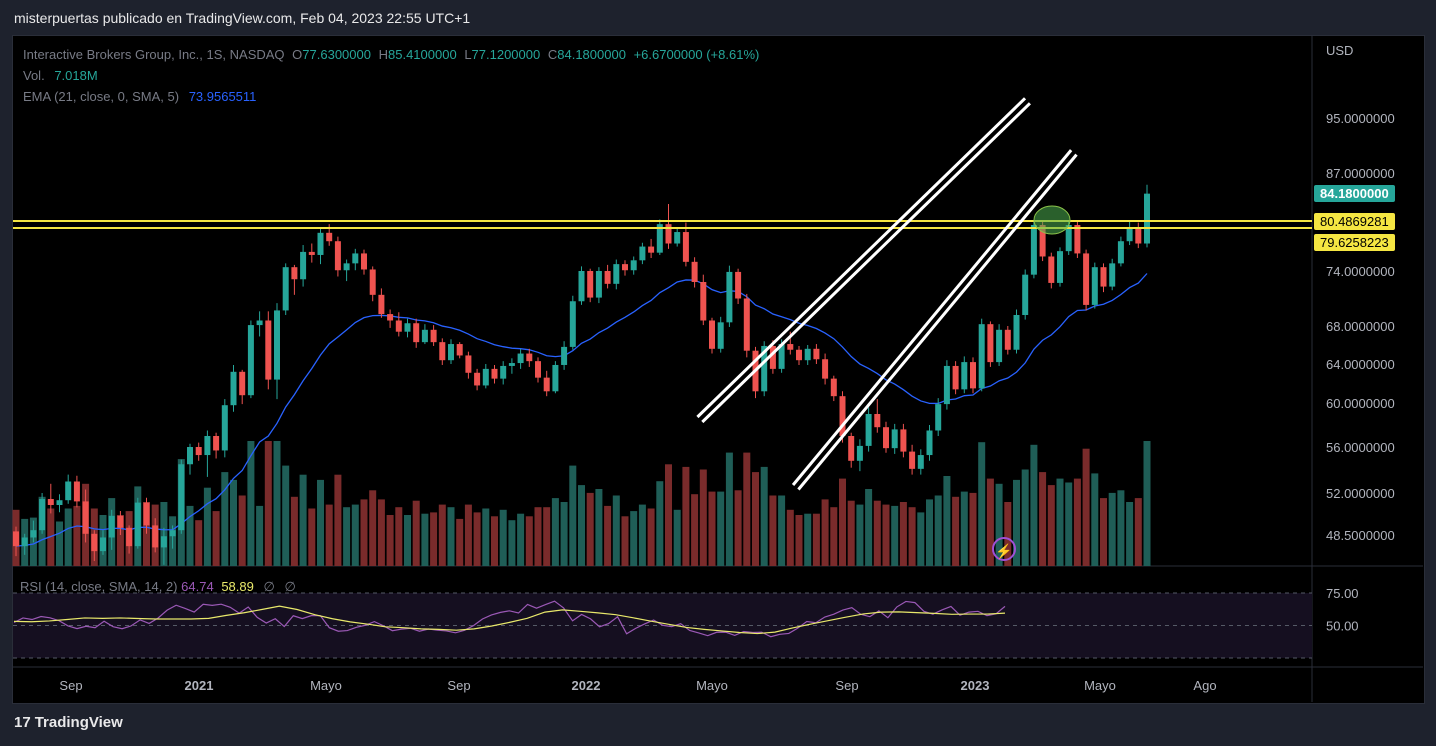 The width and height of the screenshot is (1436, 746). Describe the element at coordinates (326, 685) in the screenshot. I see `x-tick-label: Mayo` at that location.